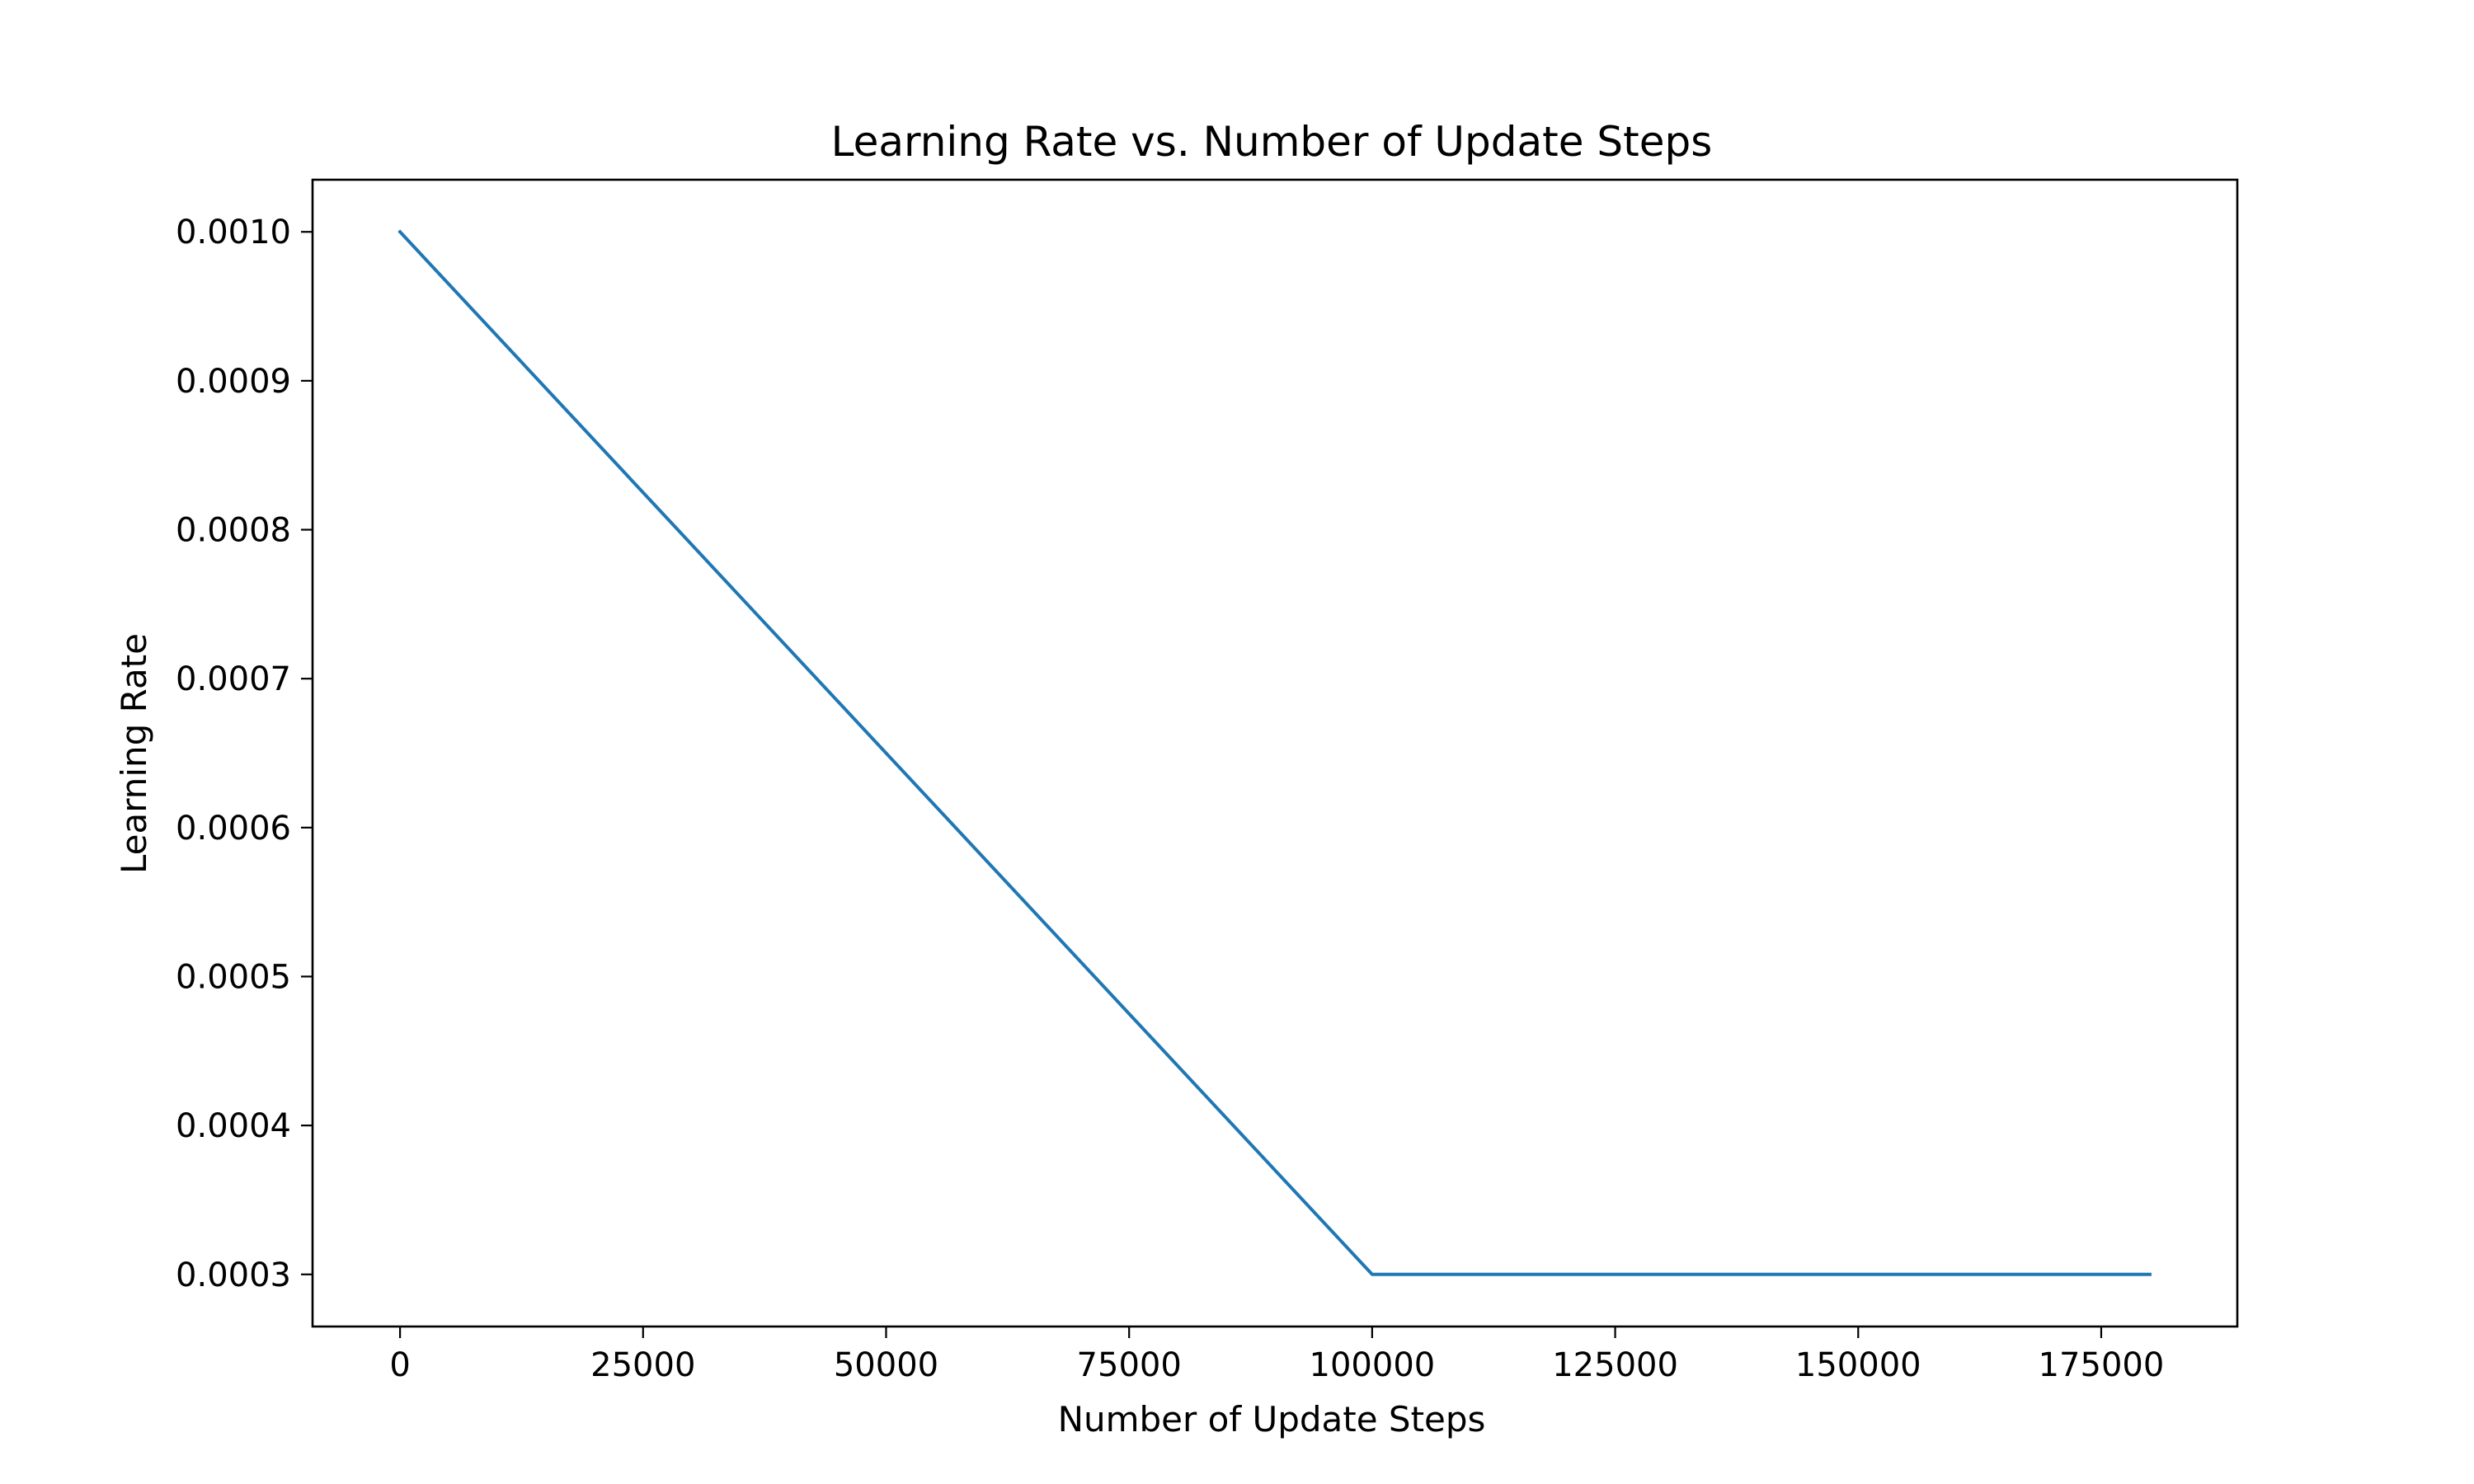 This screenshot has height=1484, width=2474. Describe the element at coordinates (886, 1365) in the screenshot. I see `x-tick-label: 50000` at that location.